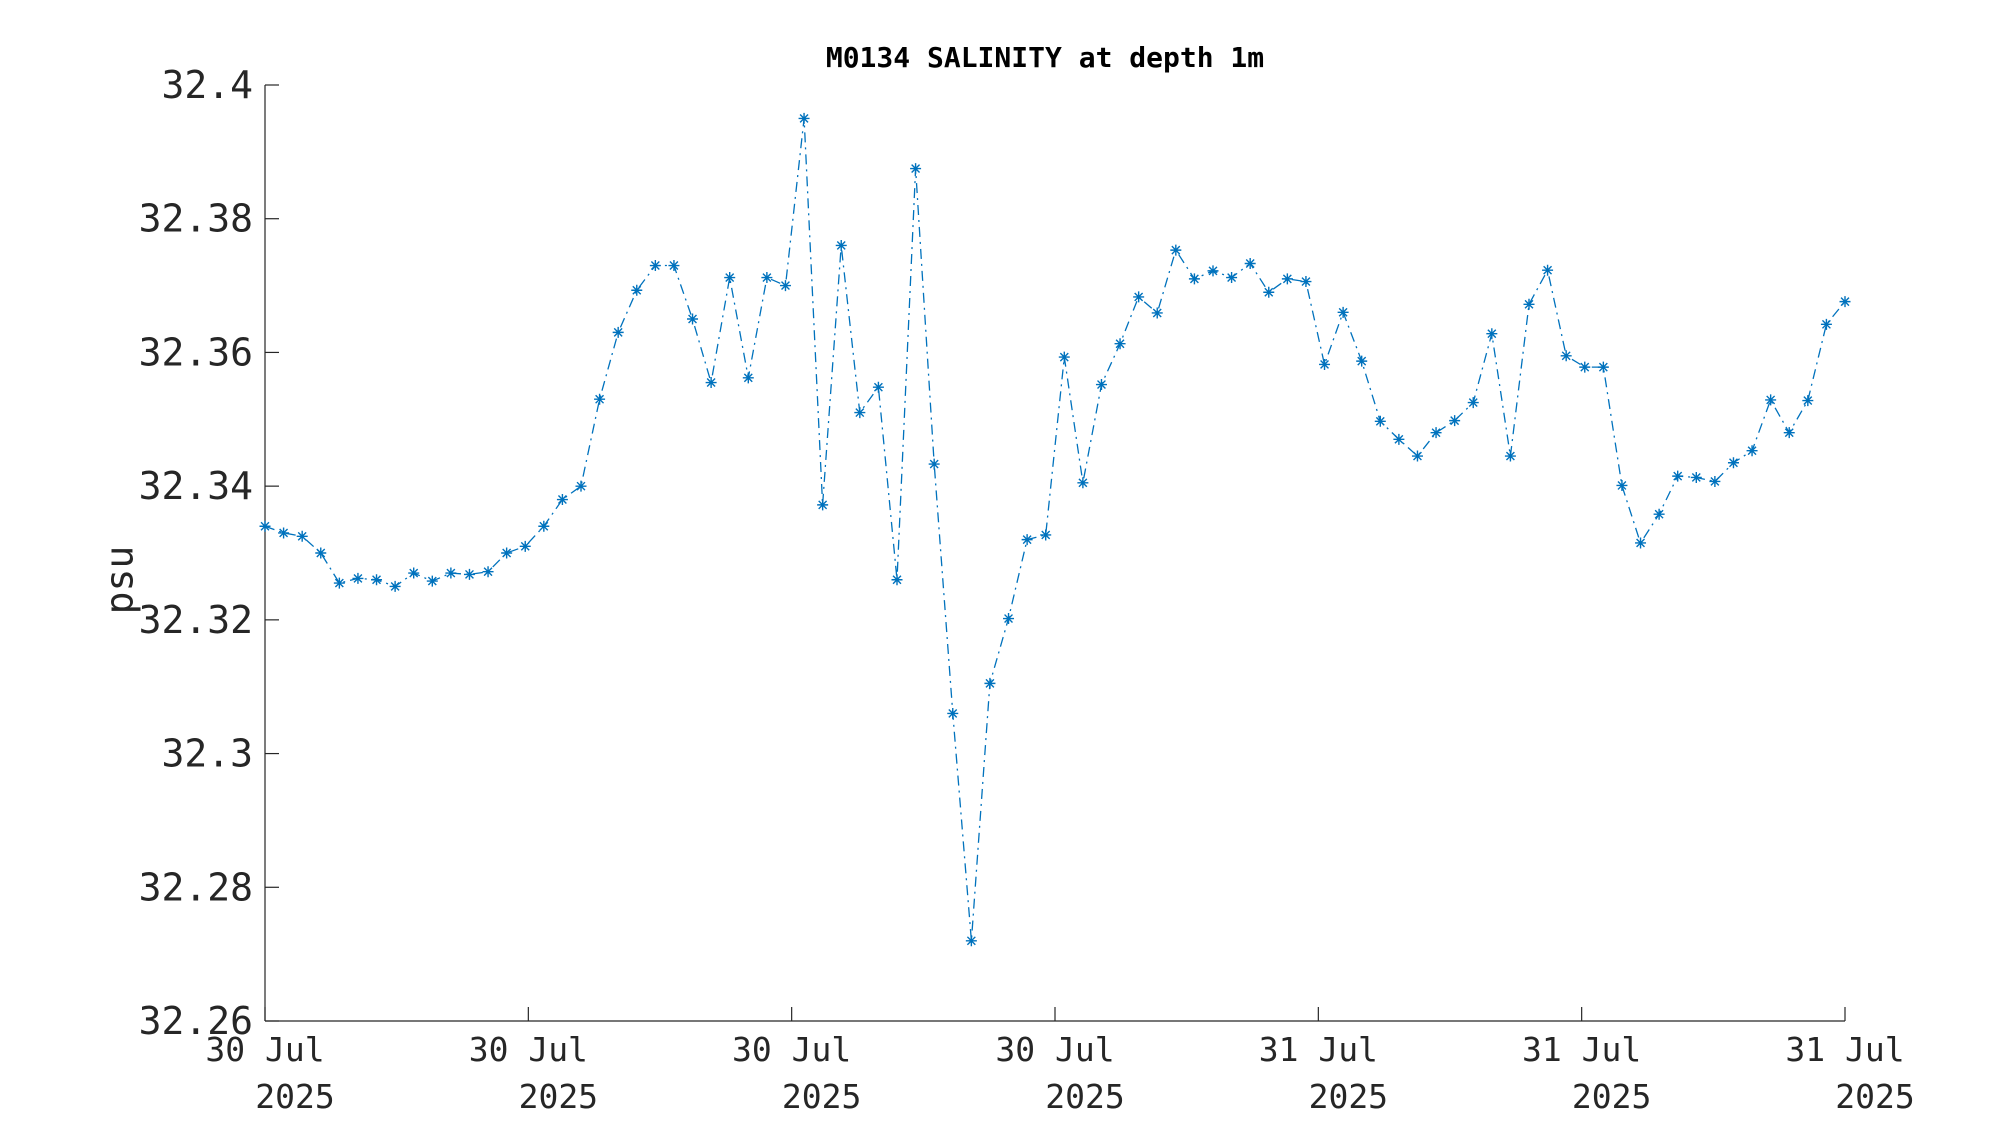 The image size is (2000, 1125). Describe the element at coordinates (196, 352) in the screenshot. I see `y-tick-label: 32.36` at that location.